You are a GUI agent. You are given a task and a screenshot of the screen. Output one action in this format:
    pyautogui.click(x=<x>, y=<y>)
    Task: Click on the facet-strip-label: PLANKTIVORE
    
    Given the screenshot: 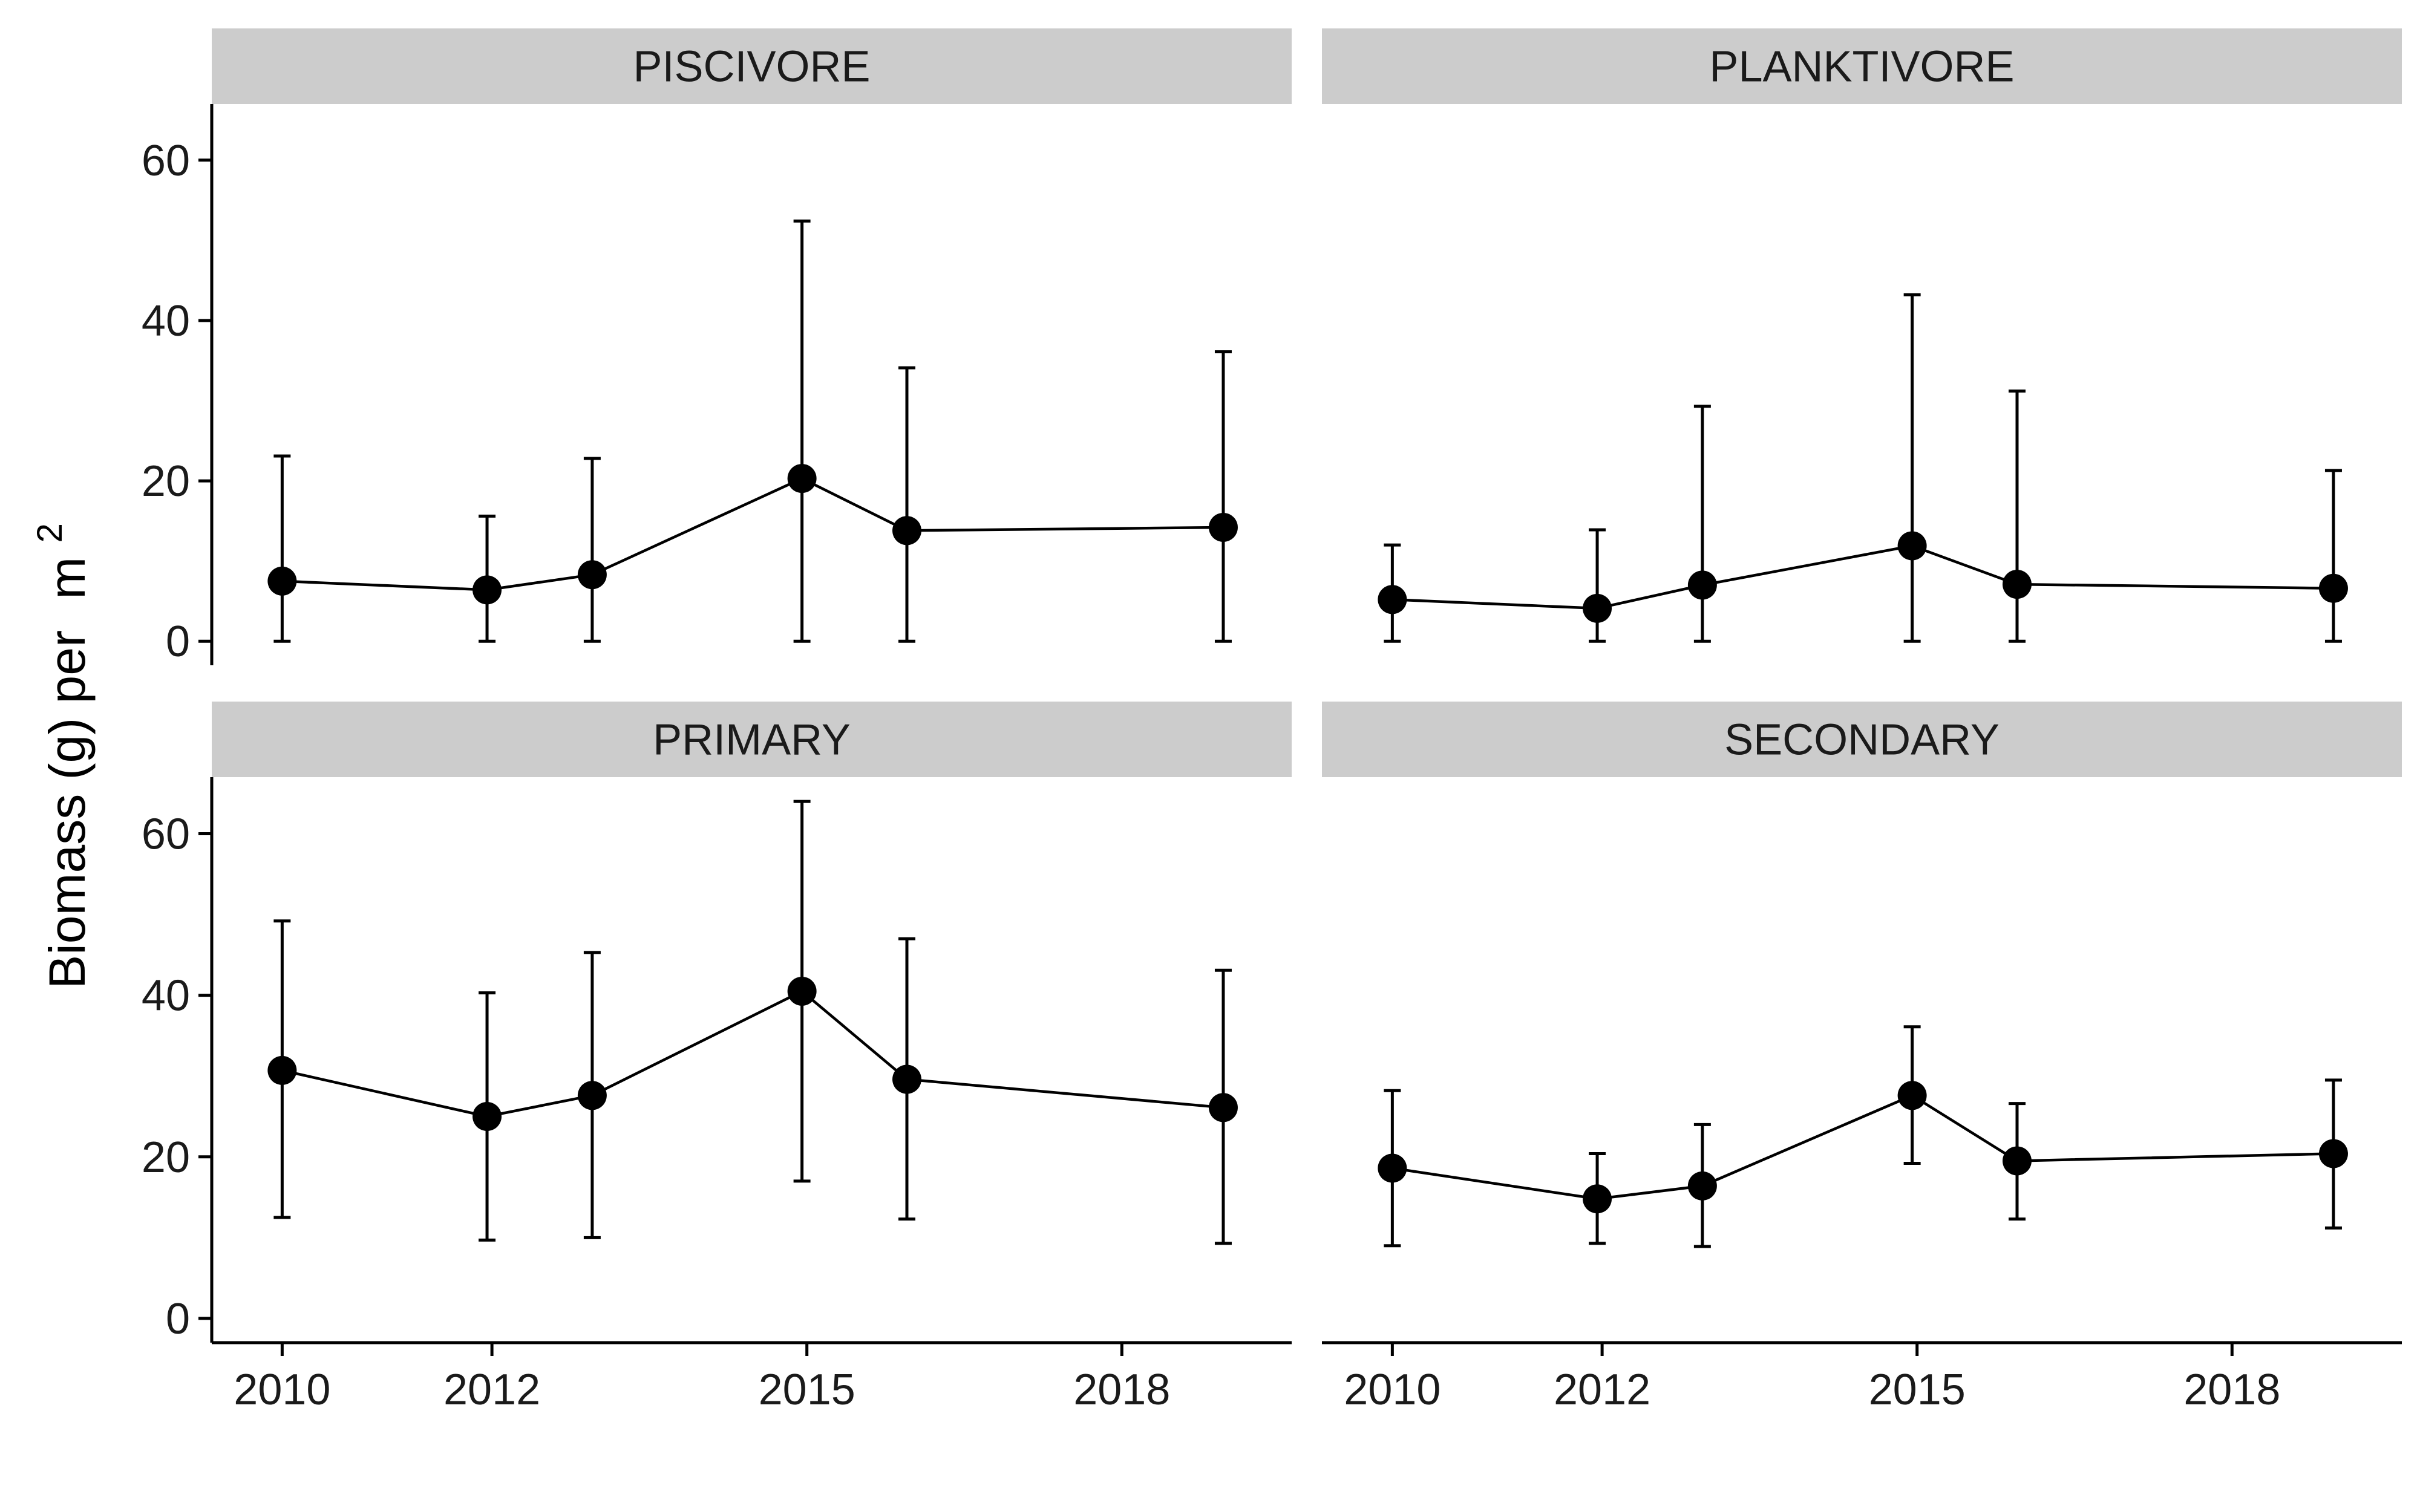 What is the action you would take?
    pyautogui.click(x=1861, y=67)
    